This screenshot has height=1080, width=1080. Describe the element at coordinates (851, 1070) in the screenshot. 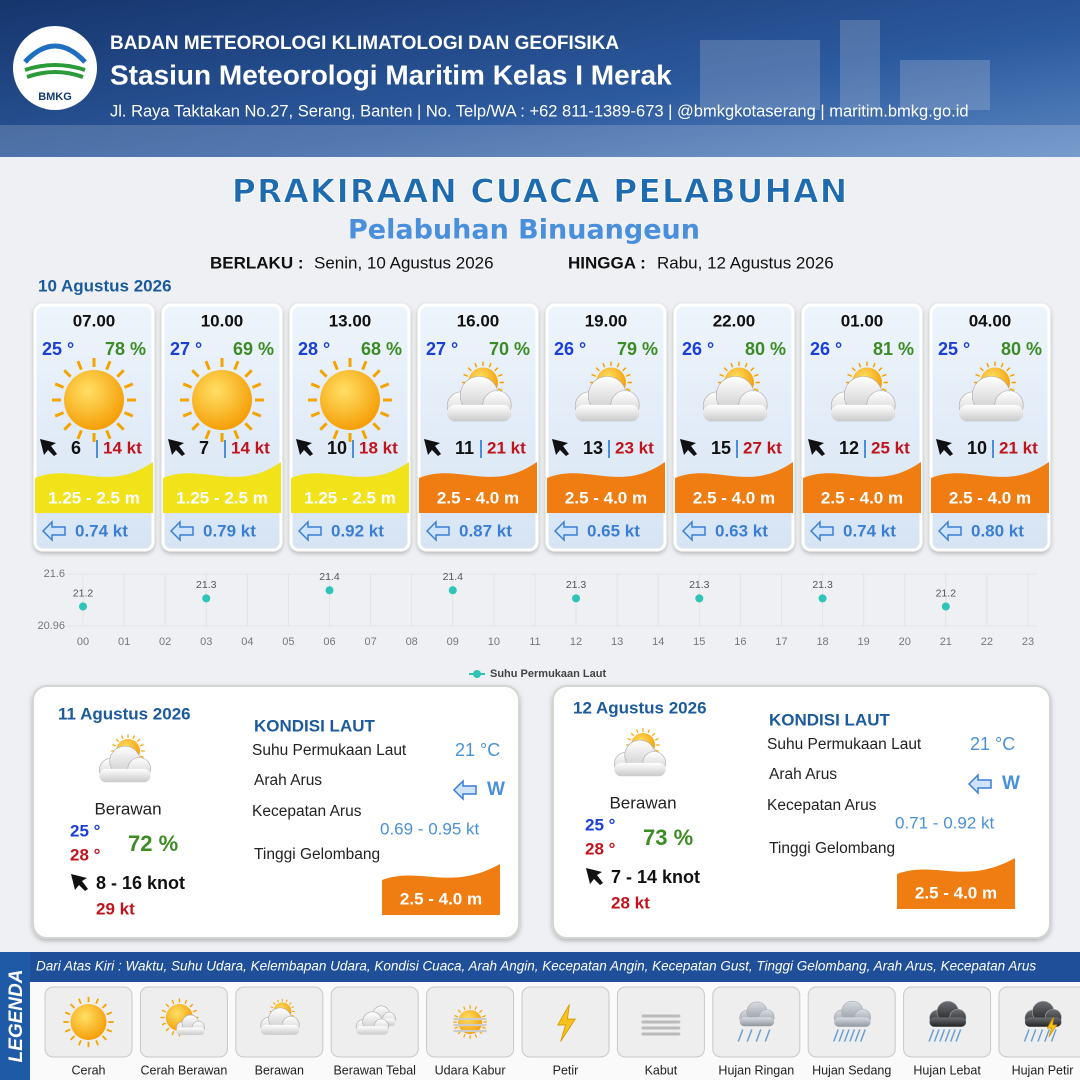

I see `legend-item: Hujan Sedang` at that location.